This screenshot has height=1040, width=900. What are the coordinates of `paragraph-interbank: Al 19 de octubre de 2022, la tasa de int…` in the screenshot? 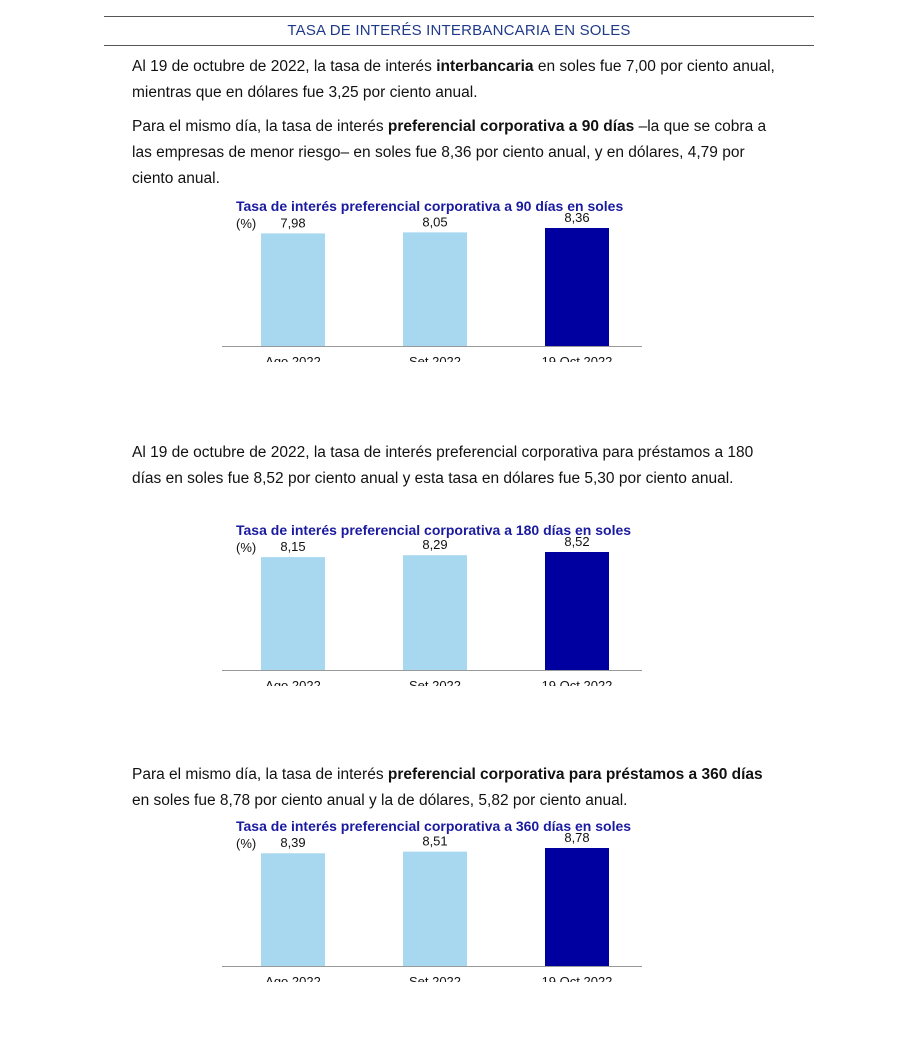 It's located at (457, 80).